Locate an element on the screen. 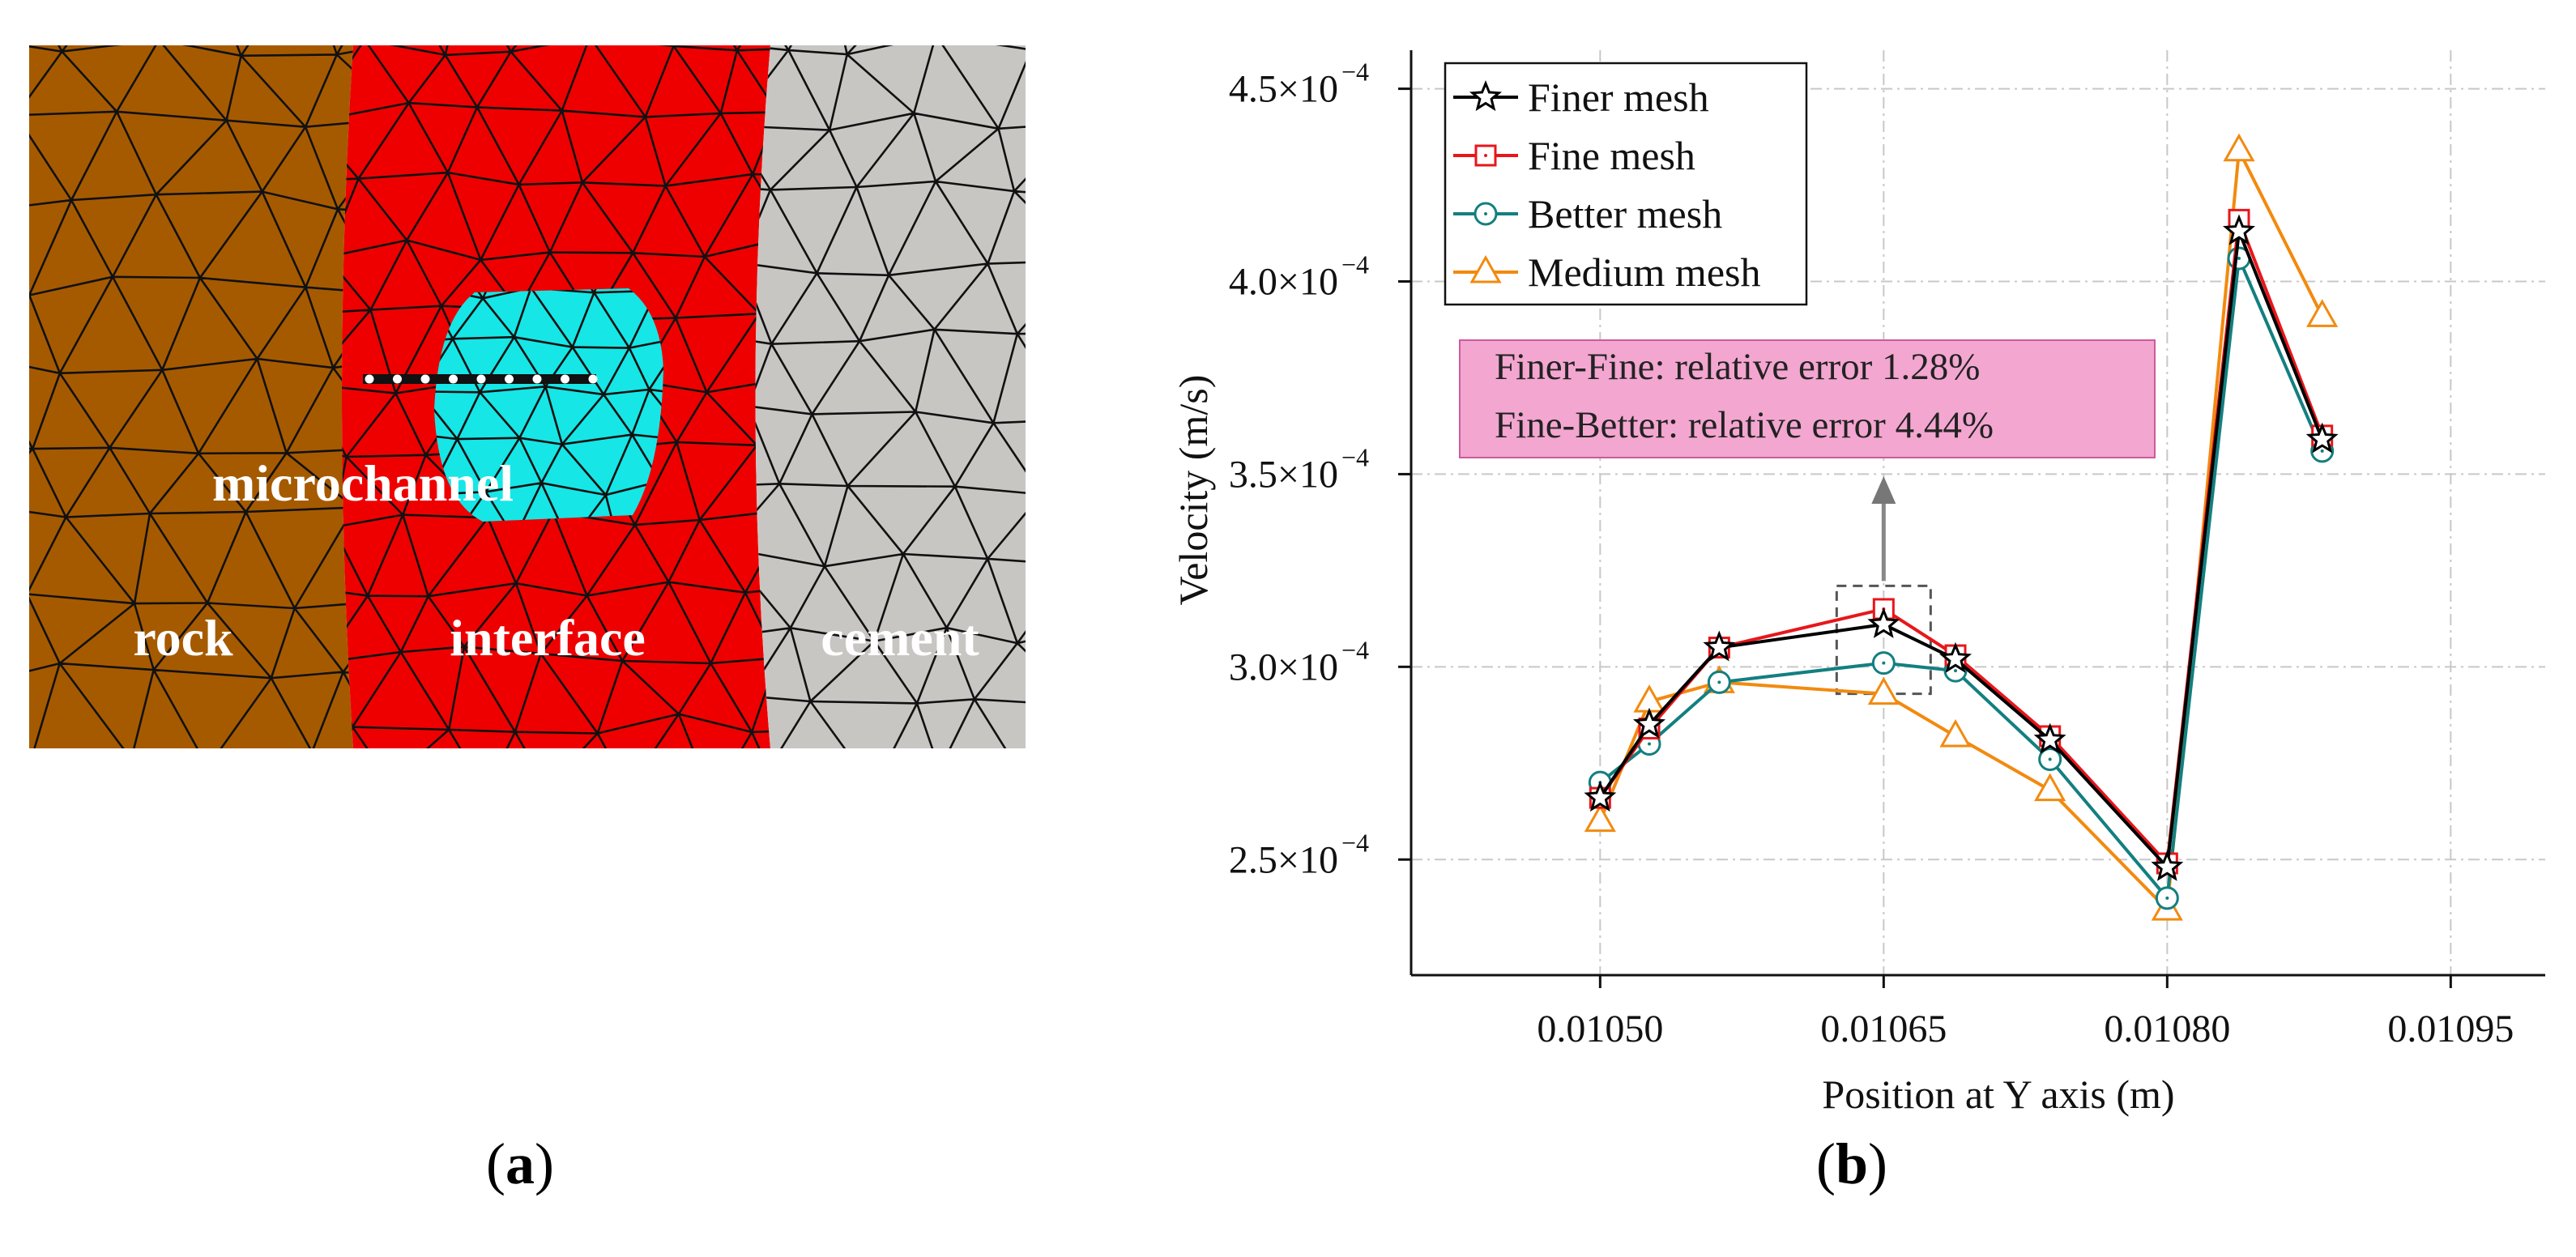 This screenshot has height=1257, width=2576. legend-label: Better mesh is located at coordinates (1625, 214).